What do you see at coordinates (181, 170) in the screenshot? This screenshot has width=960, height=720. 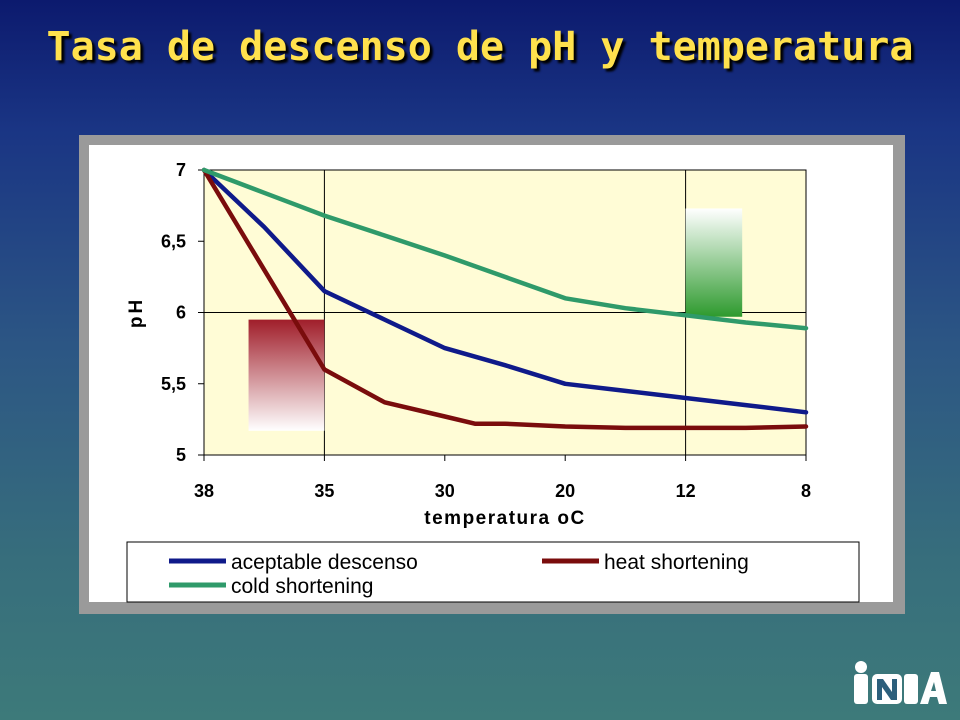 I see `y-tick-label: 7` at bounding box center [181, 170].